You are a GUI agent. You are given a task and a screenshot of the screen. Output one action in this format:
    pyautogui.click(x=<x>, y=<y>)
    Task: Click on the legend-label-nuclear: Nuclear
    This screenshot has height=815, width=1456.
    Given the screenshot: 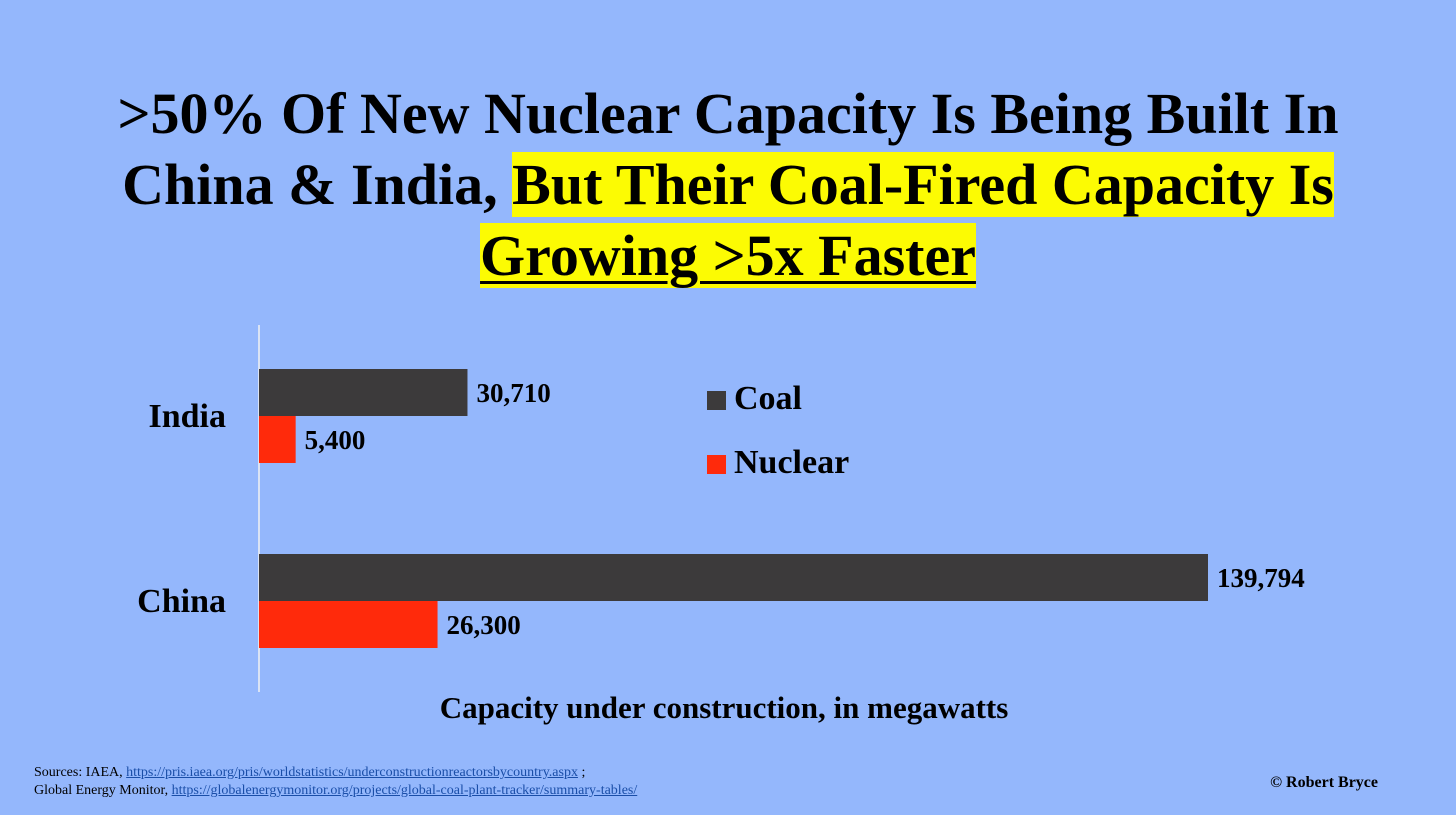 What is the action you would take?
    pyautogui.click(x=791, y=462)
    